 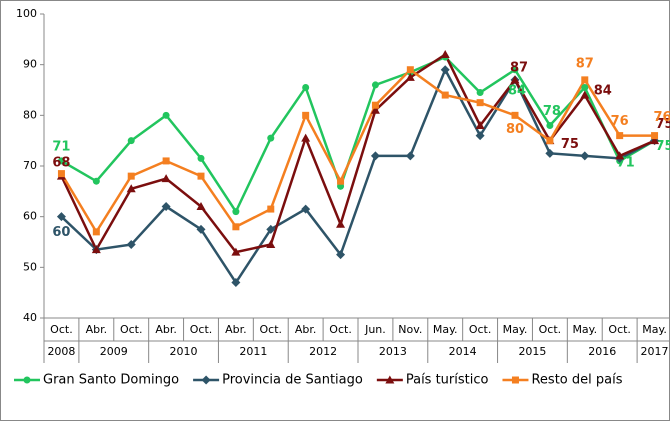 I want to click on annotation: 84, so click(x=517, y=91).